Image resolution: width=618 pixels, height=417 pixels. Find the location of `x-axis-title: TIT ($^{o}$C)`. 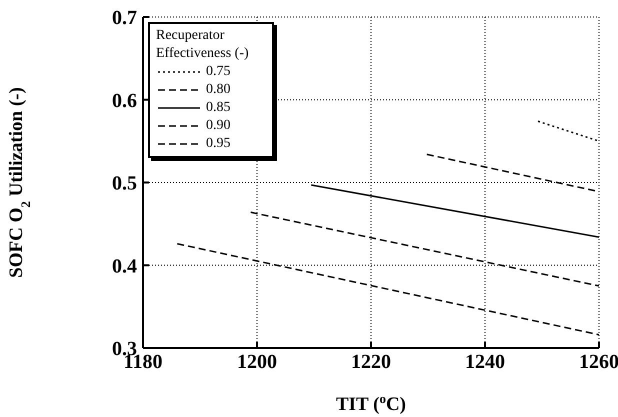

x-axis-title: TIT ($^{o}$C) is located at coordinates (371, 402).